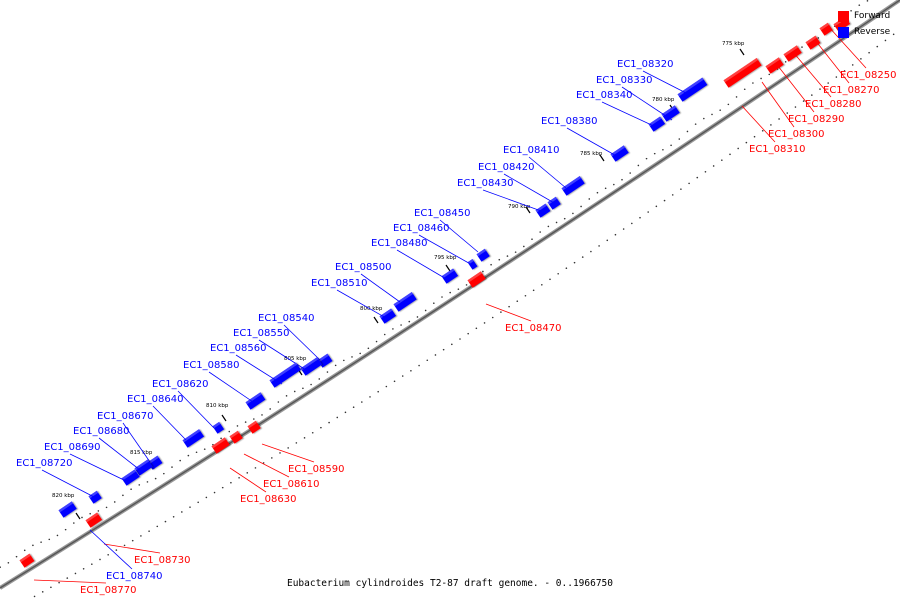  Describe the element at coordinates (506, 167) in the screenshot. I see `gene-label: EC1_08420` at that location.